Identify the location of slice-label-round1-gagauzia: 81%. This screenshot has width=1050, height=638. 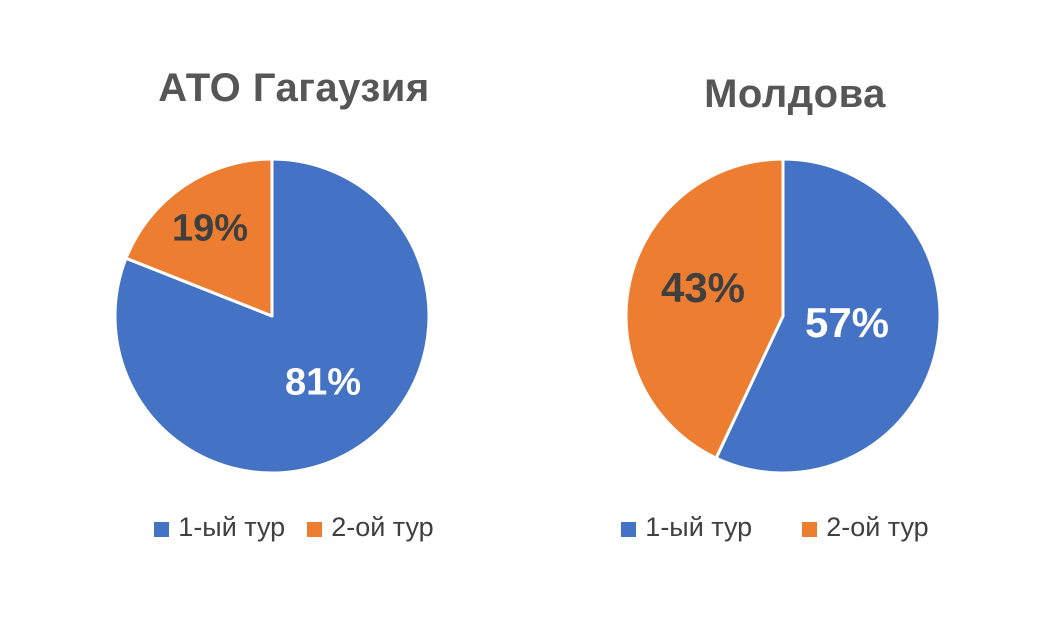
(323, 382).